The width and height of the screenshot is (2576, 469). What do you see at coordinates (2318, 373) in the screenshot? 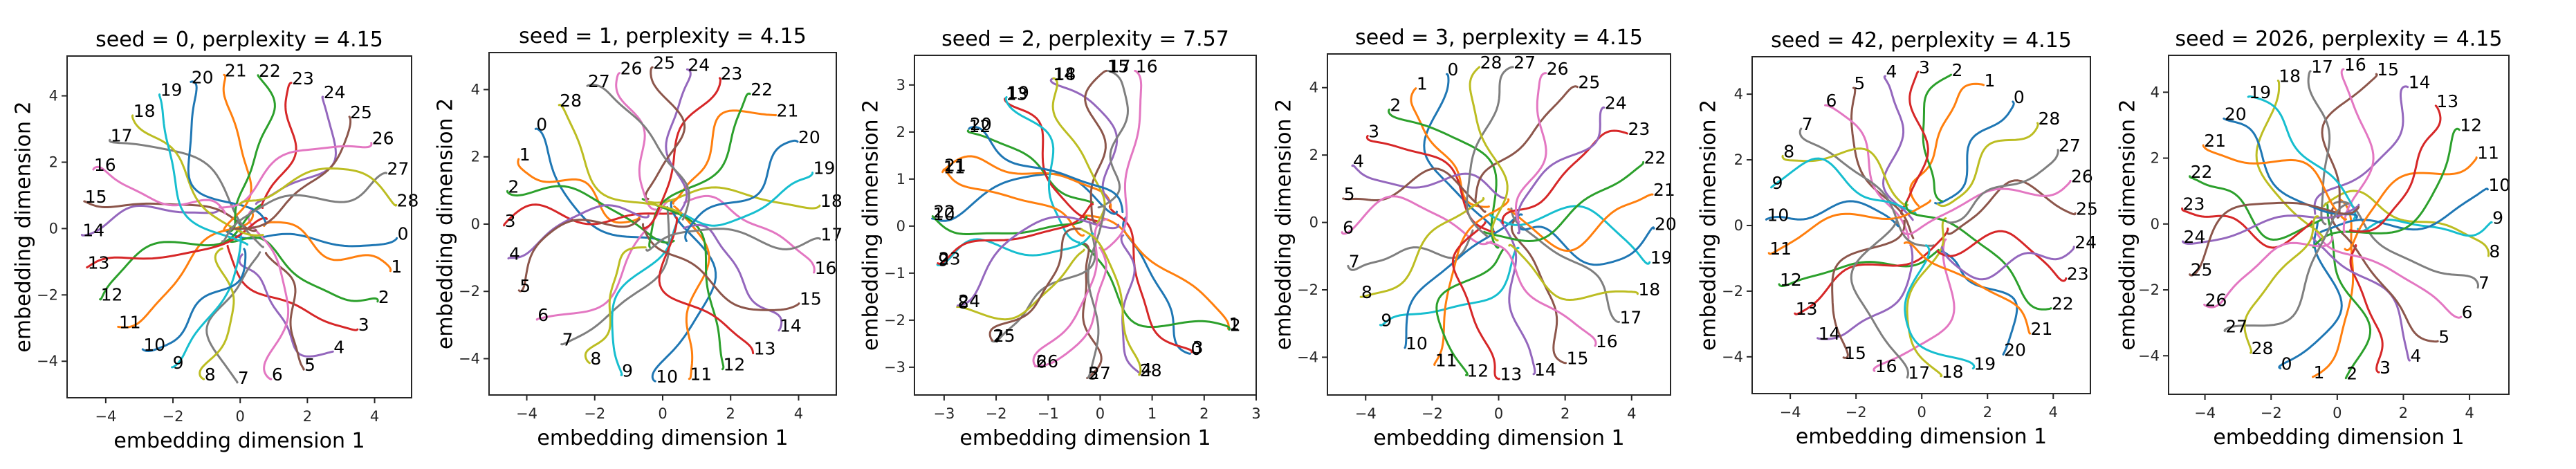
I see `point-label-1: 1` at bounding box center [2318, 373].